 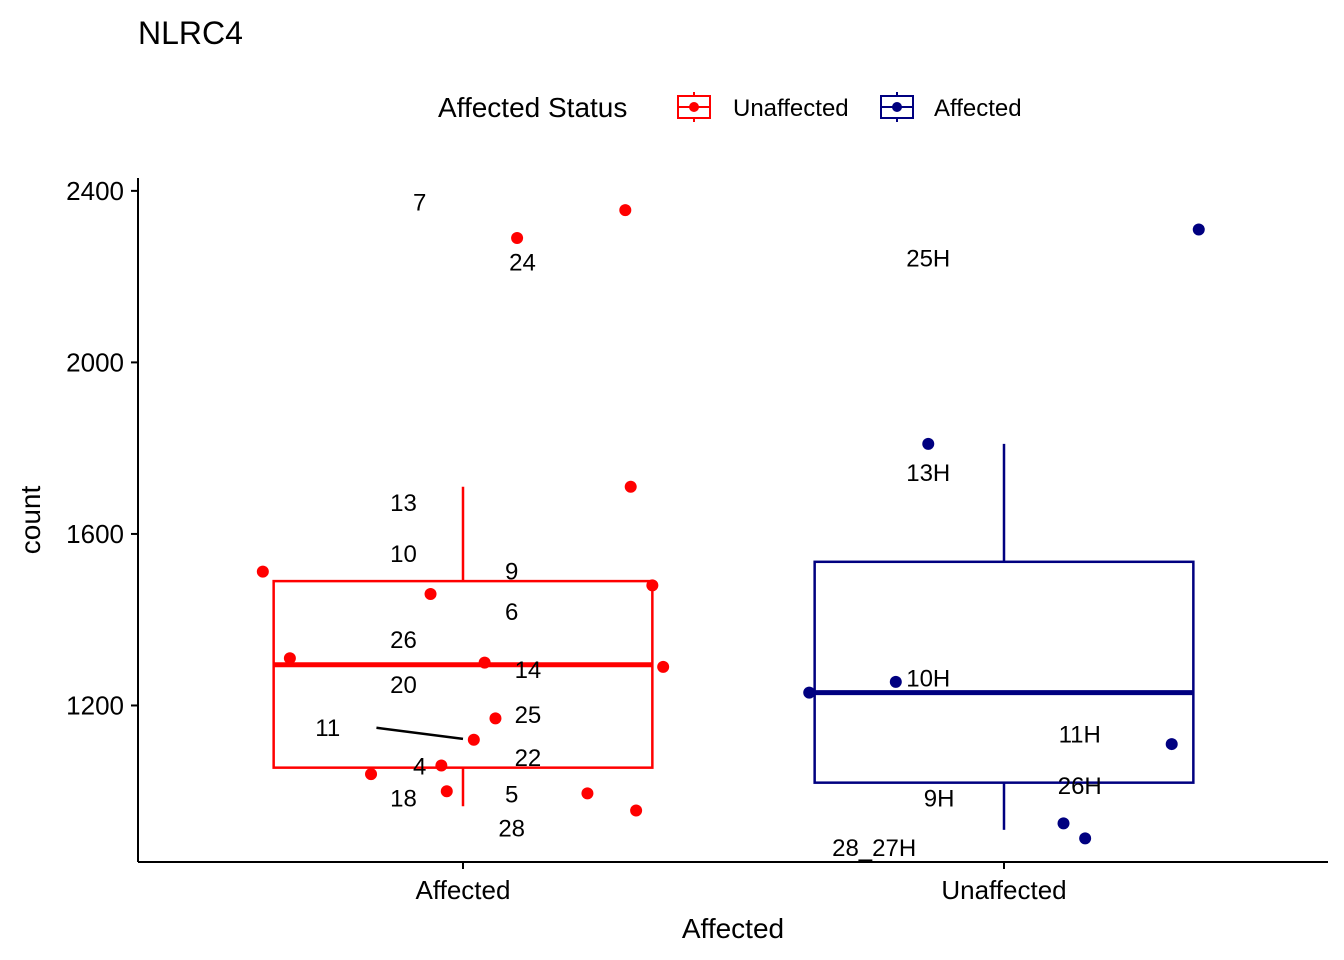 I want to click on point-label-13: 5, so click(x=511, y=794).